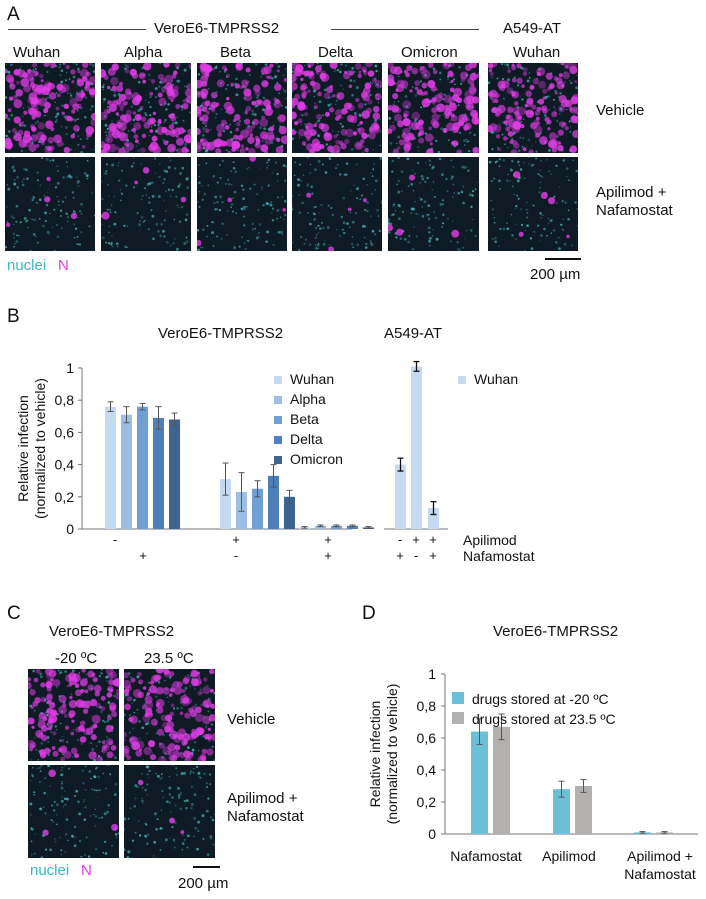  I want to click on panel-b-y-tick-label: 0,4, so click(65, 465).